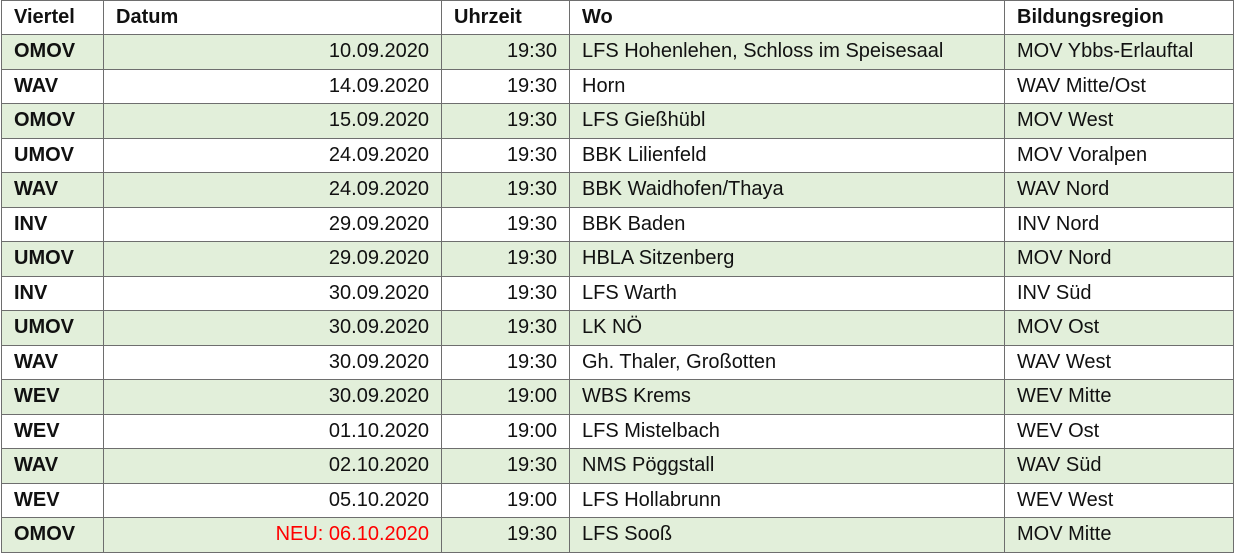  What do you see at coordinates (787, 500) in the screenshot?
I see `cell-wo: LFS Hollabrunn` at bounding box center [787, 500].